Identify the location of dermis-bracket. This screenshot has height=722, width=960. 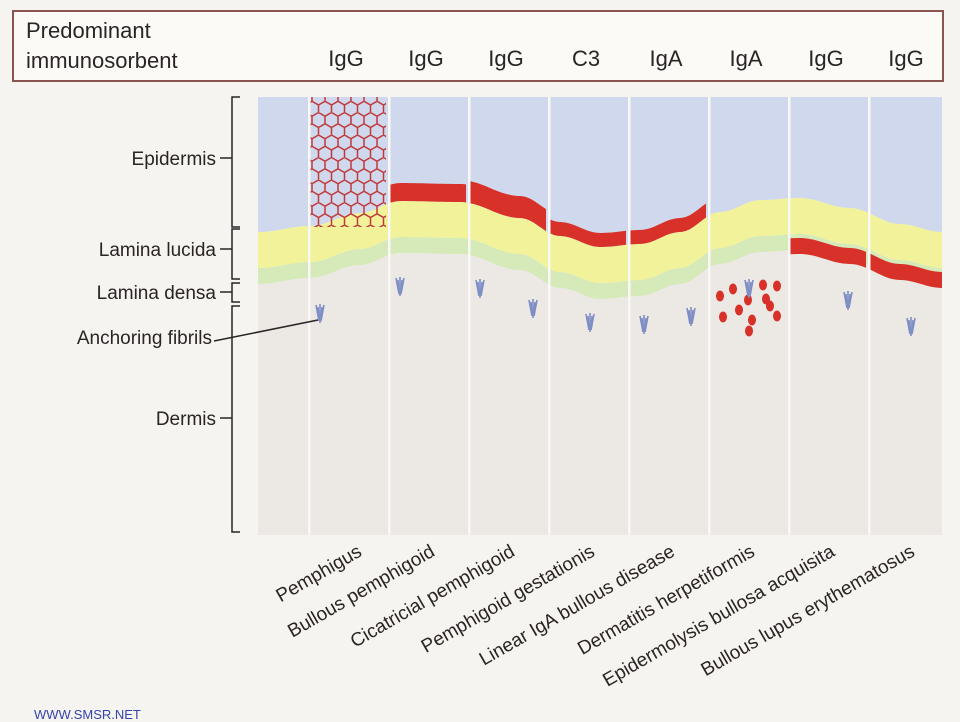
(235, 419).